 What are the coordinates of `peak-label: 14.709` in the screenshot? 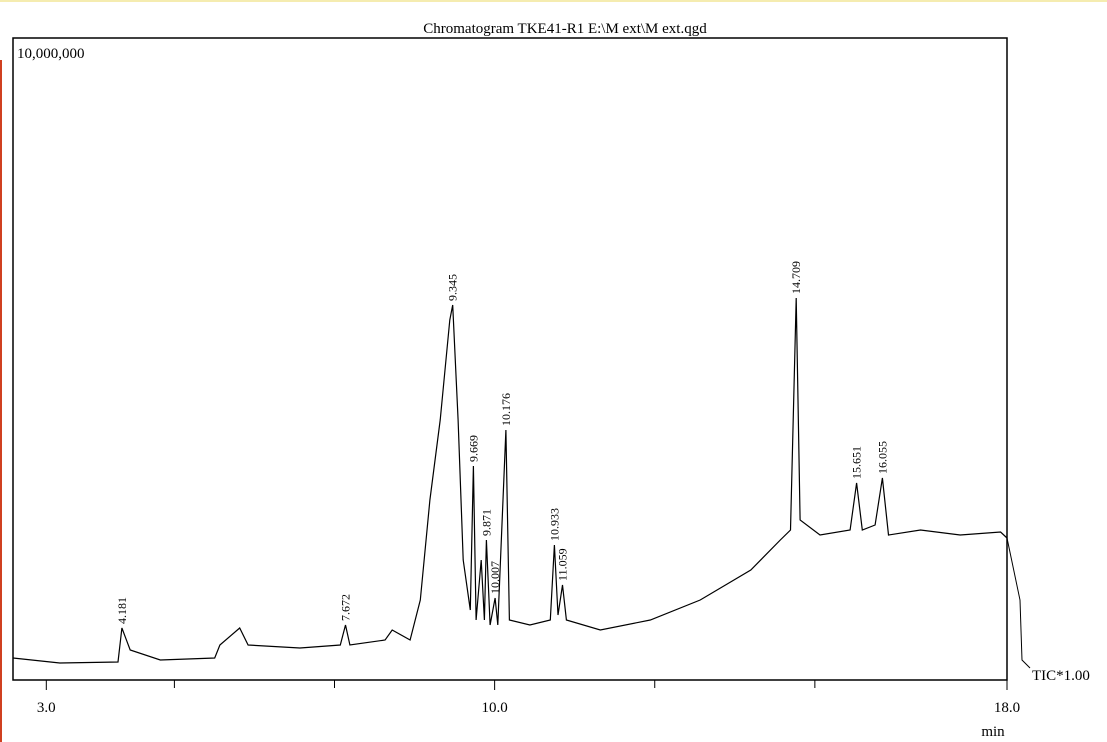 It's located at (796, 277).